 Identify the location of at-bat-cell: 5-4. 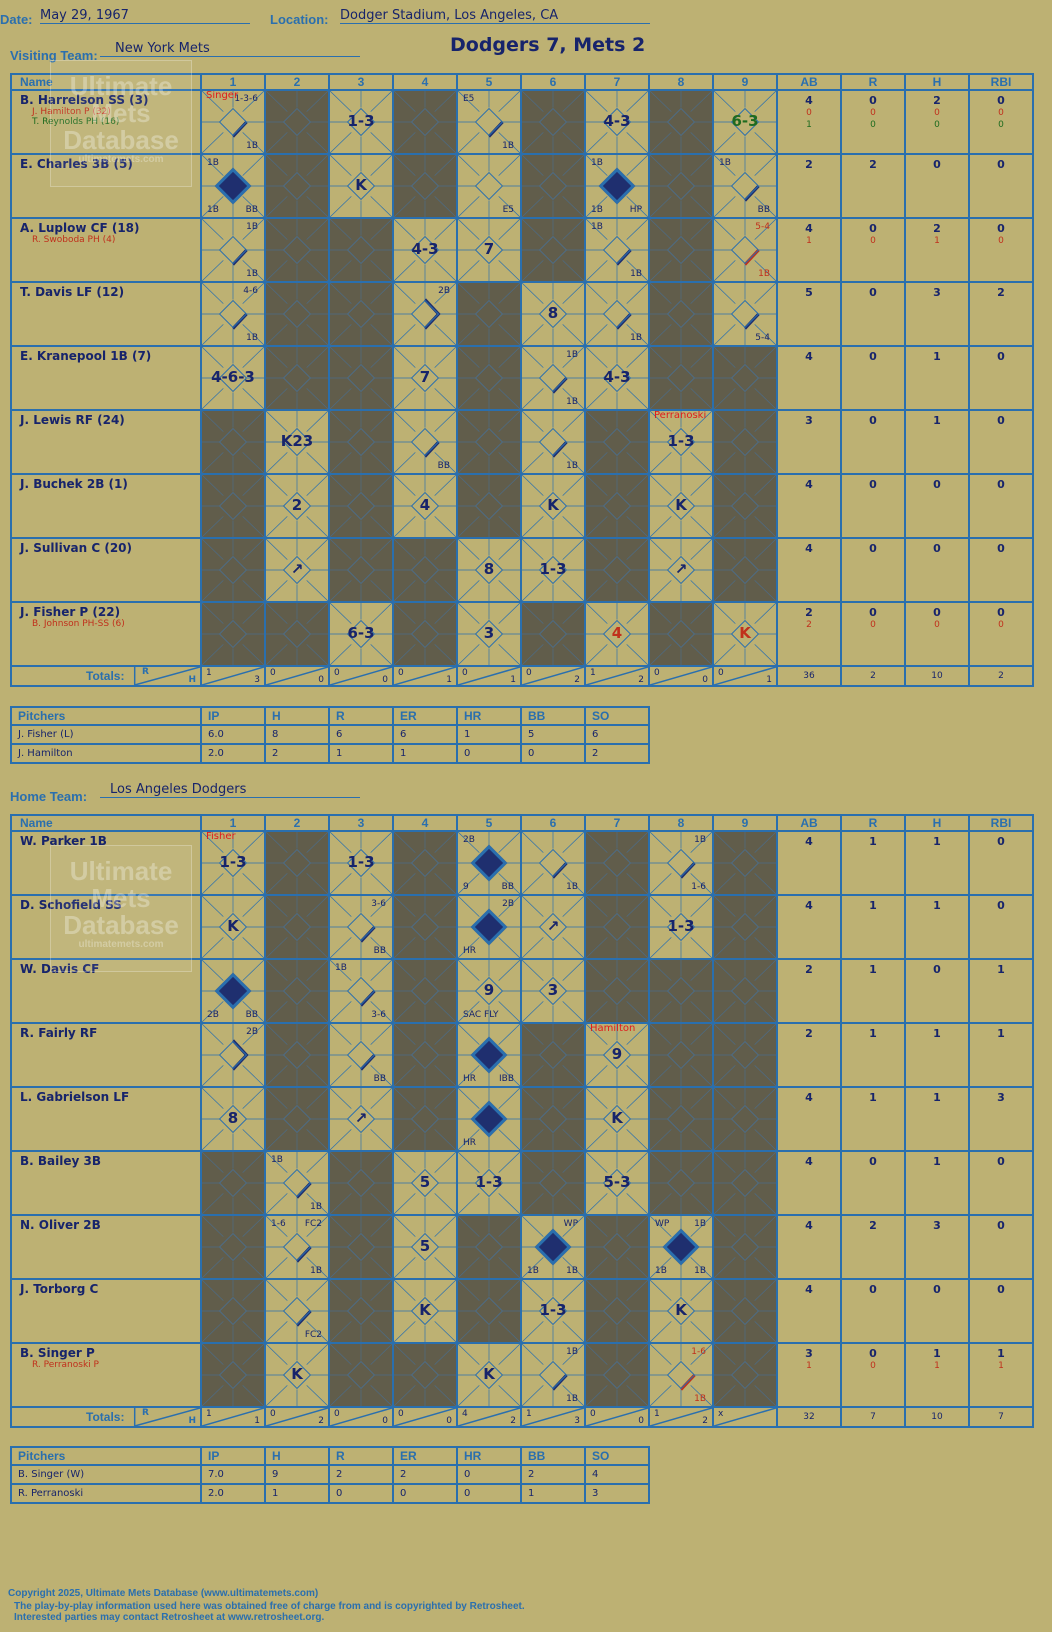
(745, 314).